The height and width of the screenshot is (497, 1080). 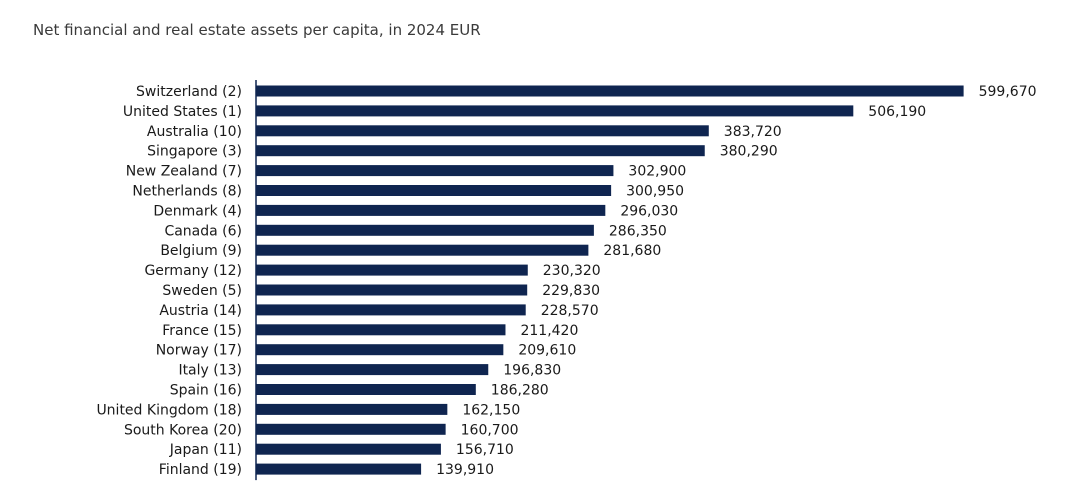 I want to click on bar-row: Spain (16) 186,280, so click(x=359, y=391).